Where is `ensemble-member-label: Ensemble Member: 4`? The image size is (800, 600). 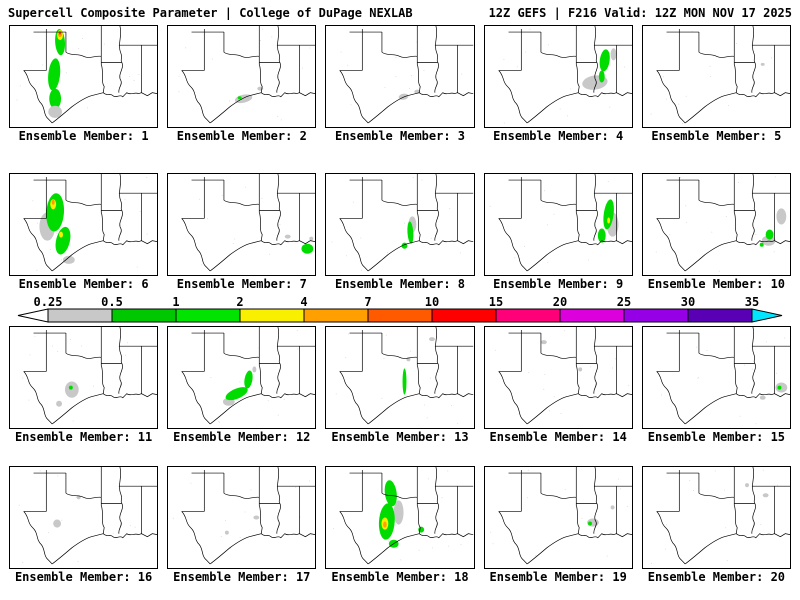 ensemble-member-label: Ensemble Member: 4 is located at coordinates (558, 136).